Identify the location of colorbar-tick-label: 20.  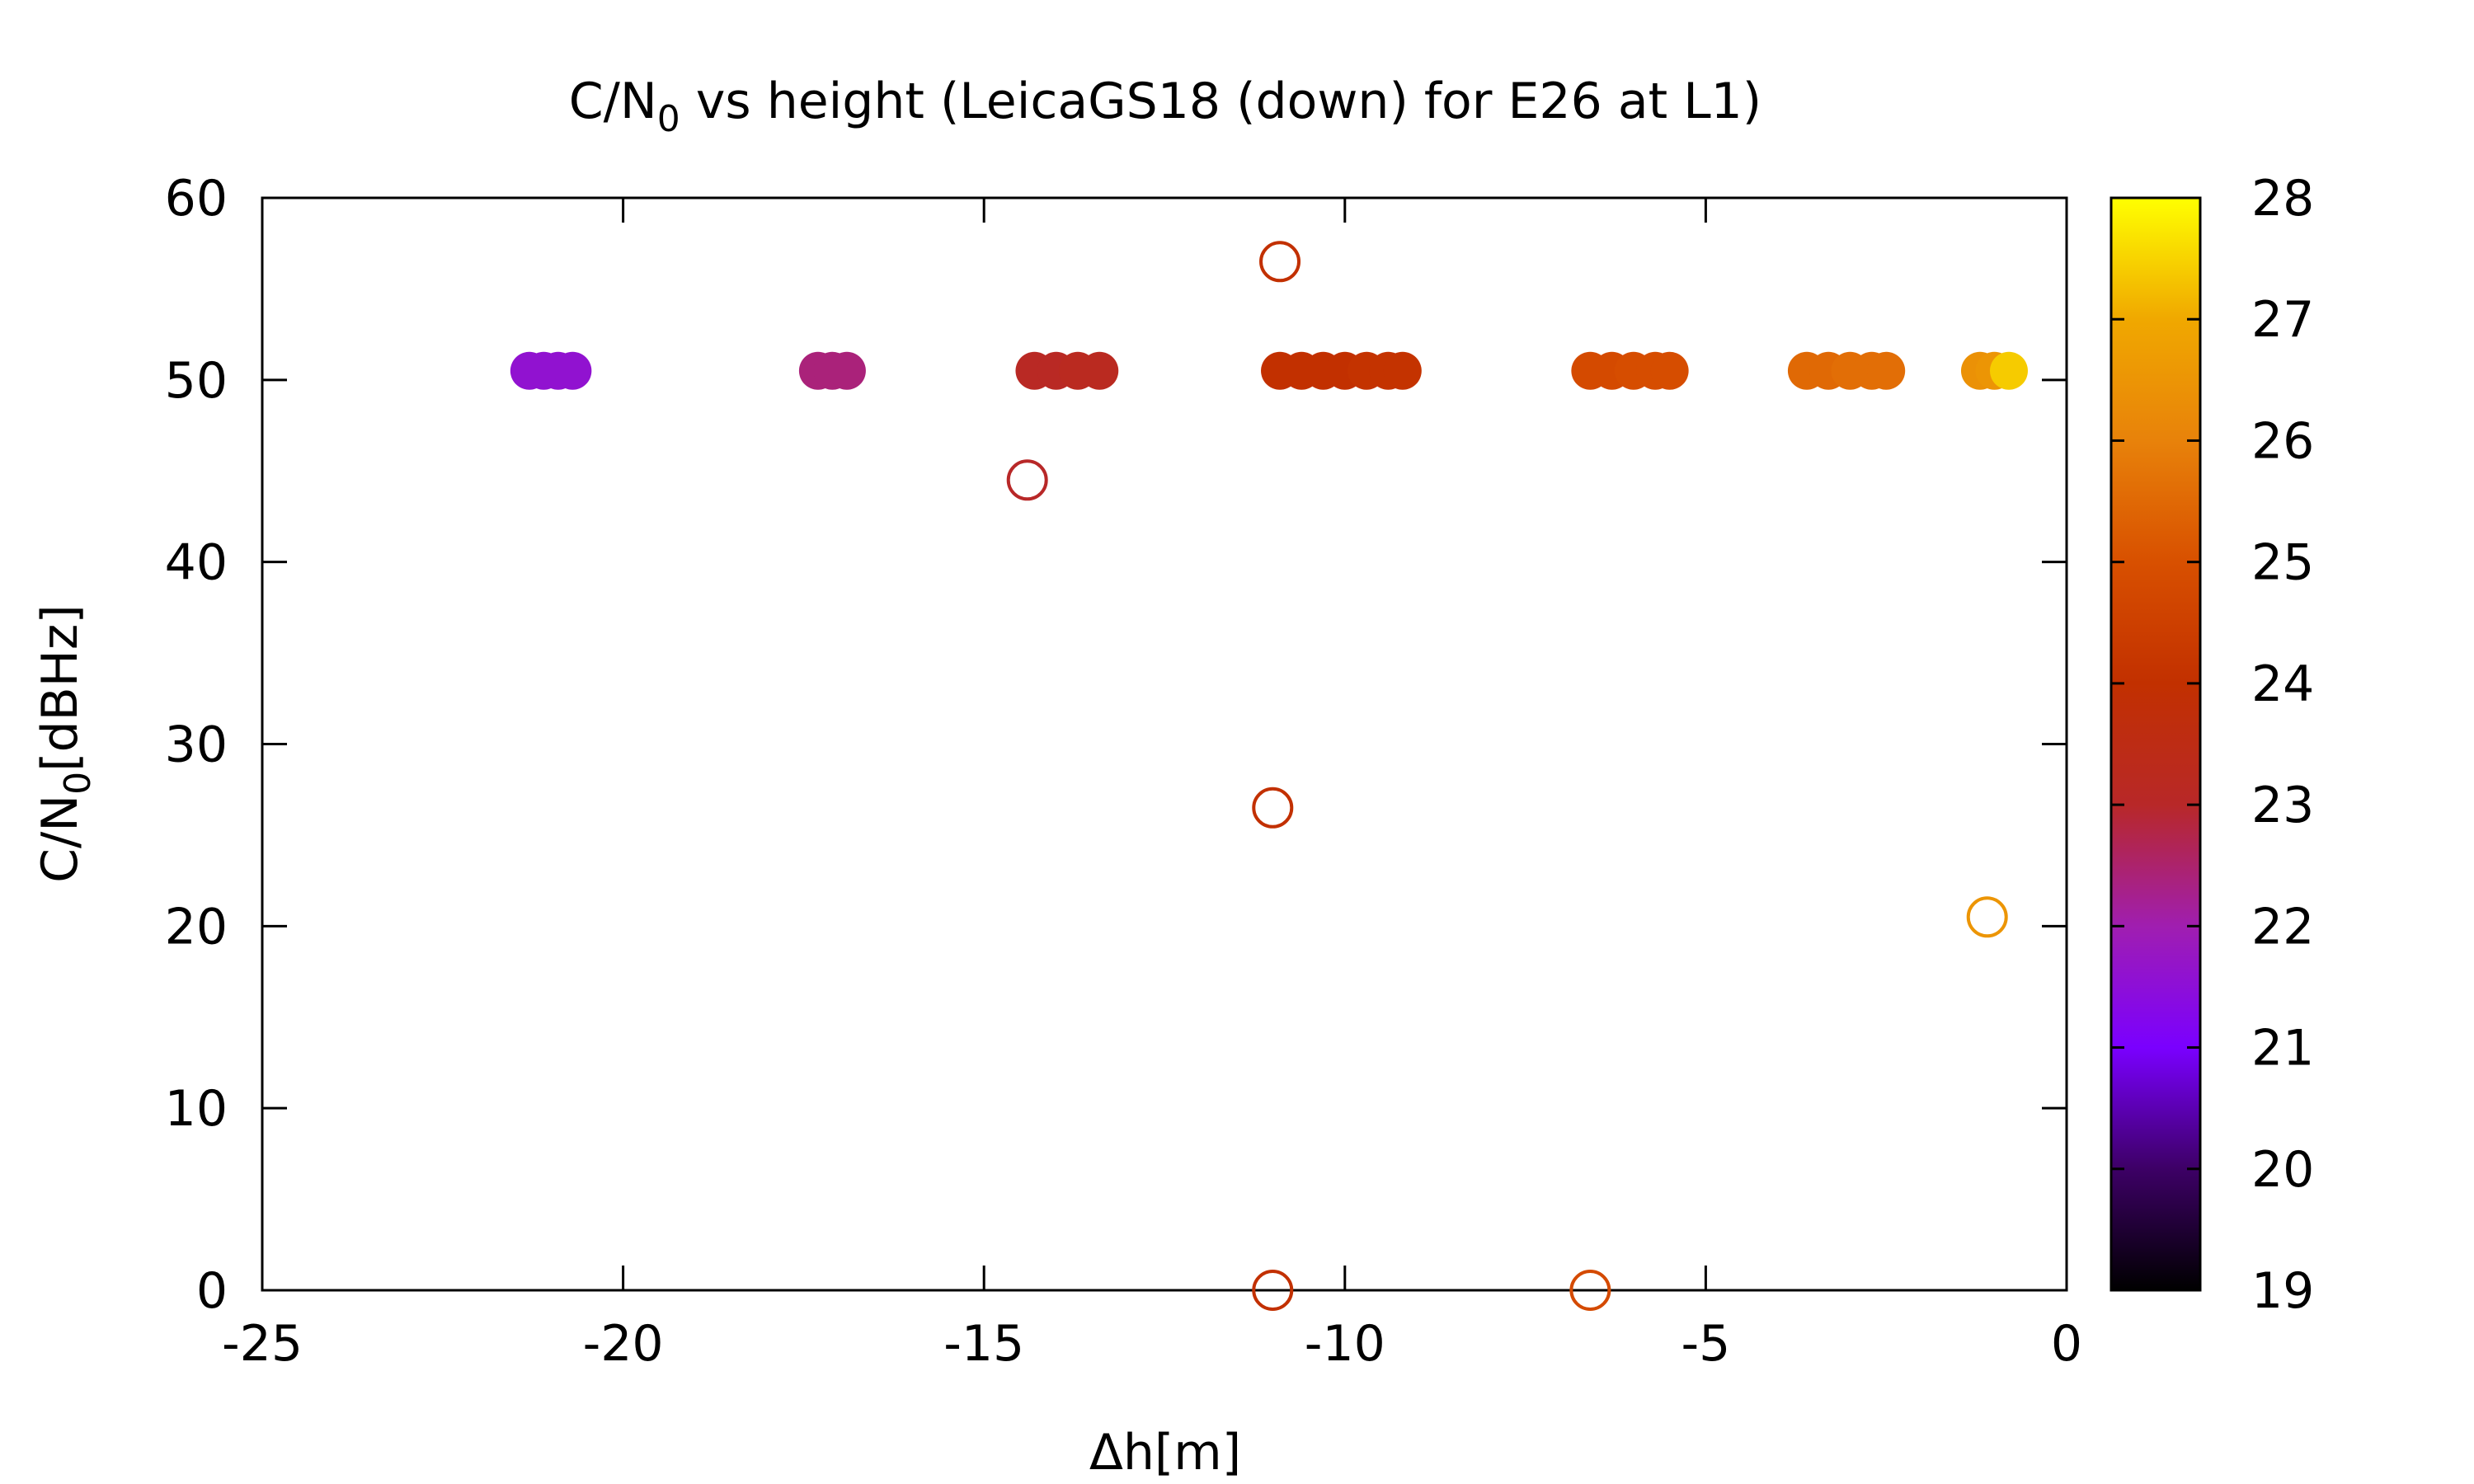
(2282, 1170).